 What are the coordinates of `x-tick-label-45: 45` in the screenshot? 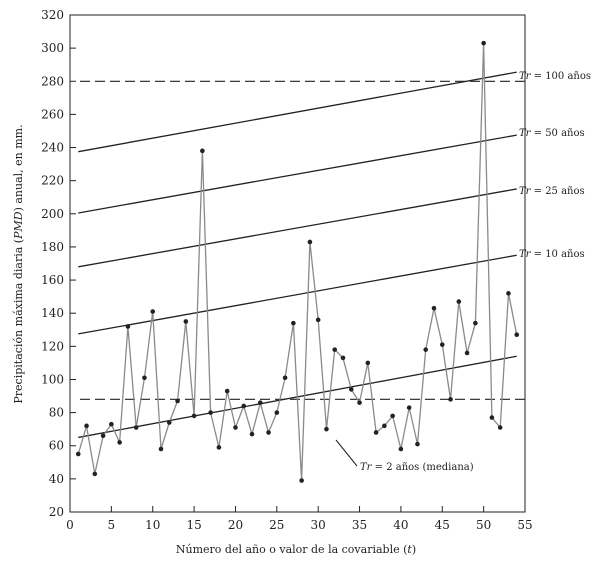 It's located at (442, 525).